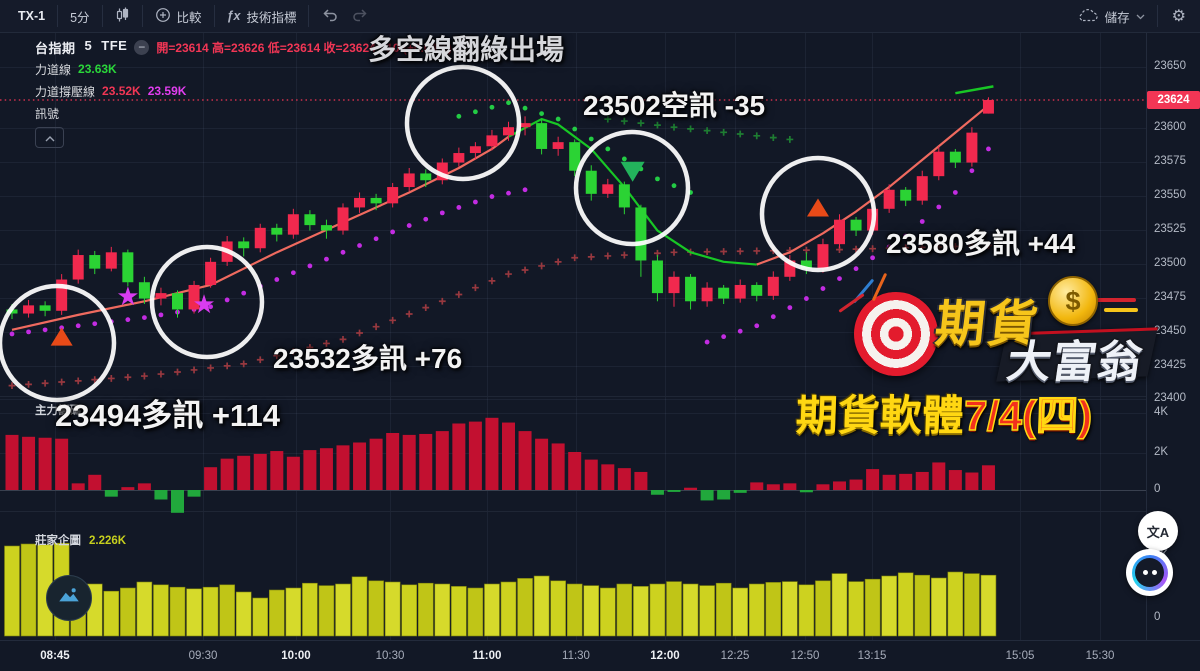 The height and width of the screenshot is (671, 1200). Describe the element at coordinates (127, 296) in the screenshot. I see `star-marker: ★` at that location.